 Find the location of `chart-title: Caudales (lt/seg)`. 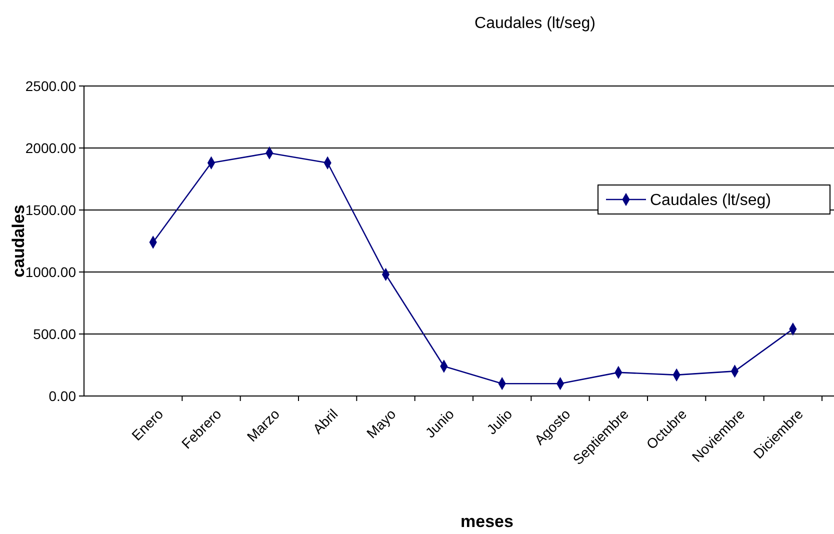

chart-title: Caudales (lt/seg) is located at coordinates (535, 23).